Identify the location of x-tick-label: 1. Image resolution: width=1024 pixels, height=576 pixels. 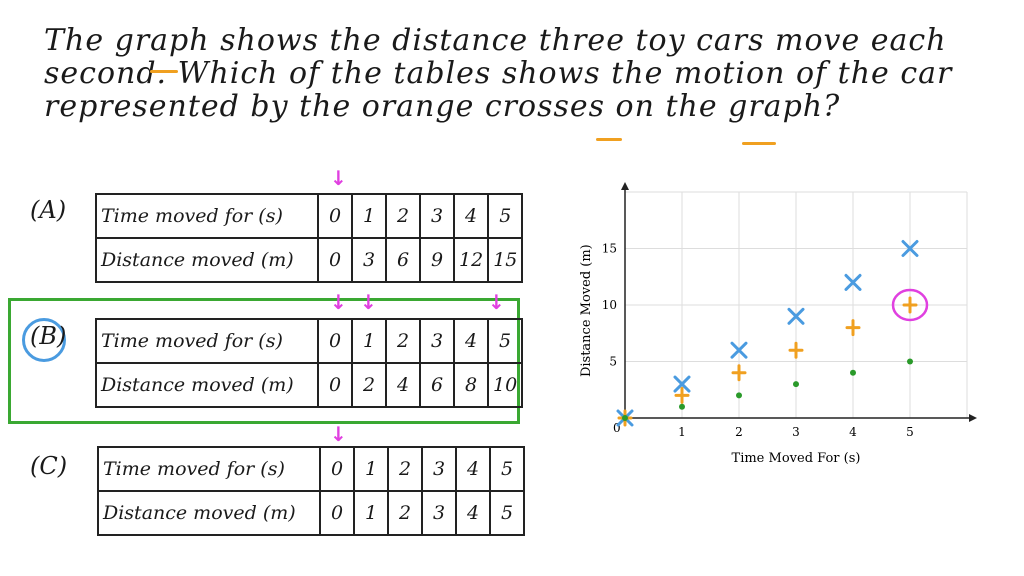
(682, 432).